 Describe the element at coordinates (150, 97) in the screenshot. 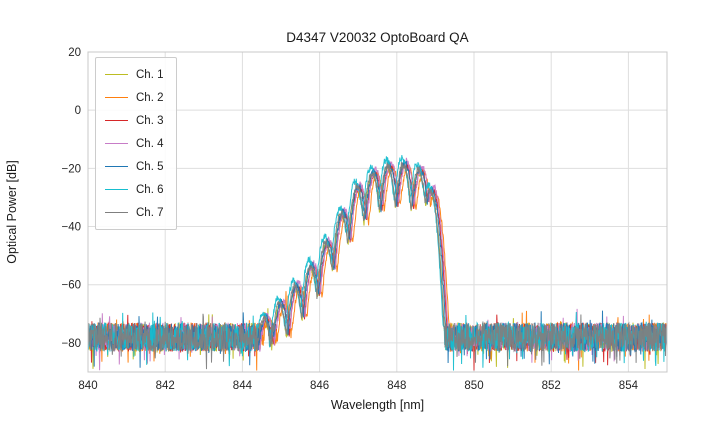

I see `legend-item-label: Ch. 2` at that location.